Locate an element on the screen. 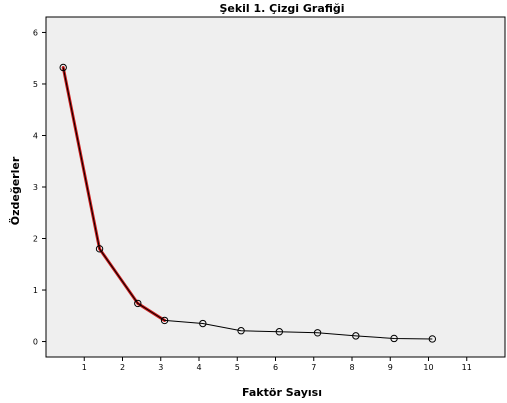 This screenshot has height=403, width=507. y-tick-label: 6 is located at coordinates (35, 32).